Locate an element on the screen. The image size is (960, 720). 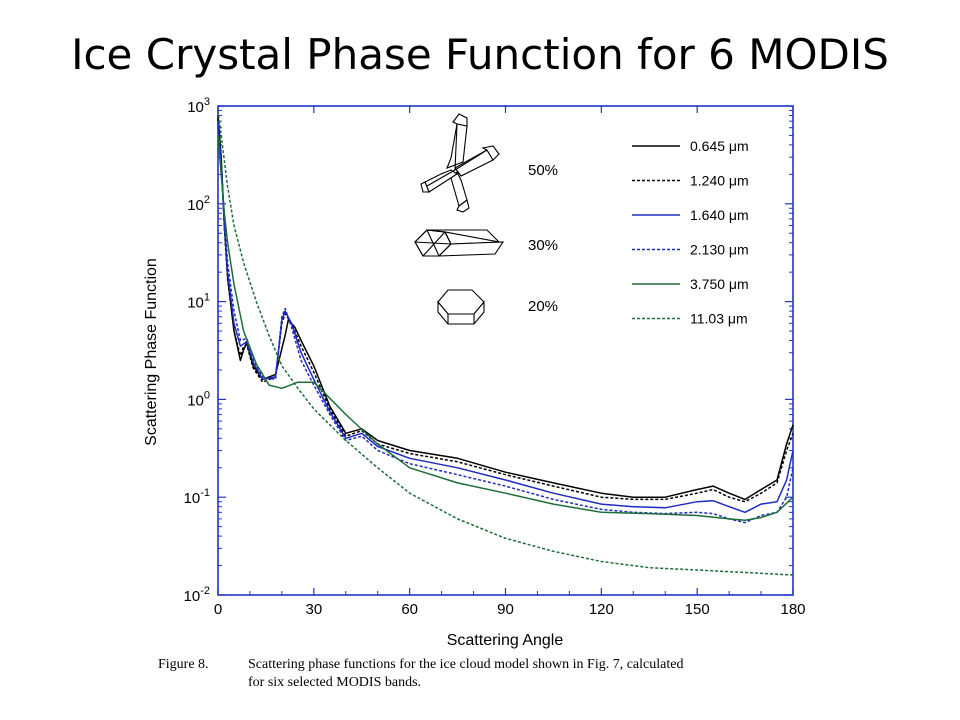
slide-title: Ice Crystal Phase Function for 6 MODIS is located at coordinates (480, 54).